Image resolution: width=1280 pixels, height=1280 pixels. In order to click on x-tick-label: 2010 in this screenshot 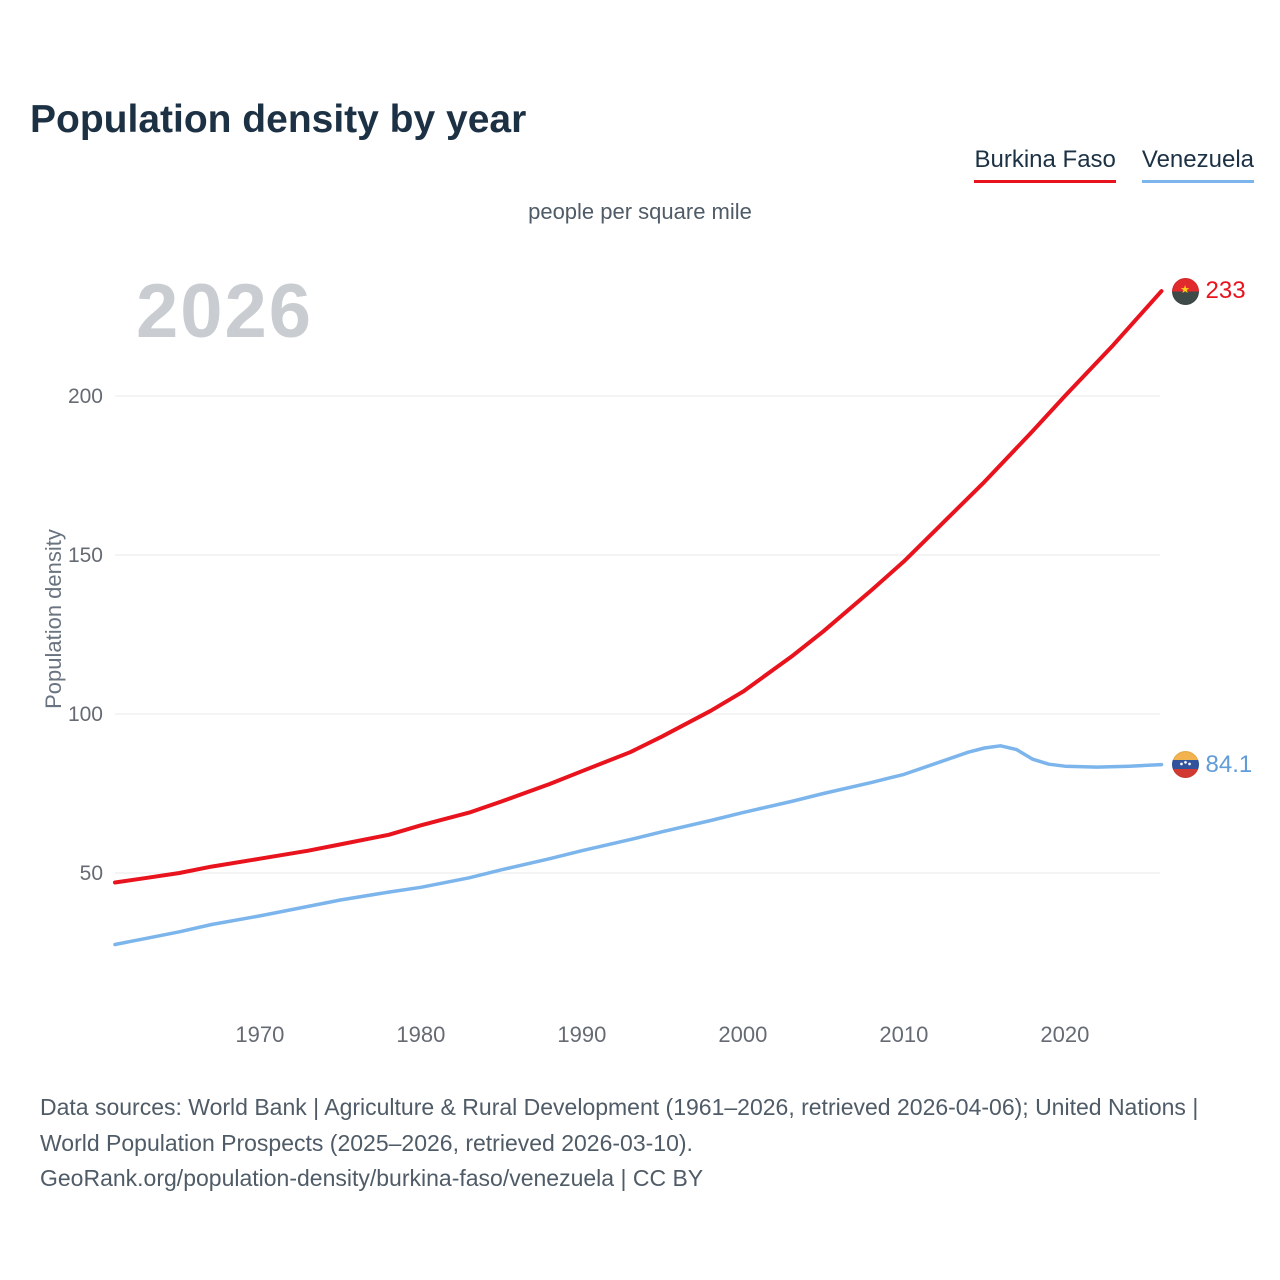, I will do `click(903, 1034)`.